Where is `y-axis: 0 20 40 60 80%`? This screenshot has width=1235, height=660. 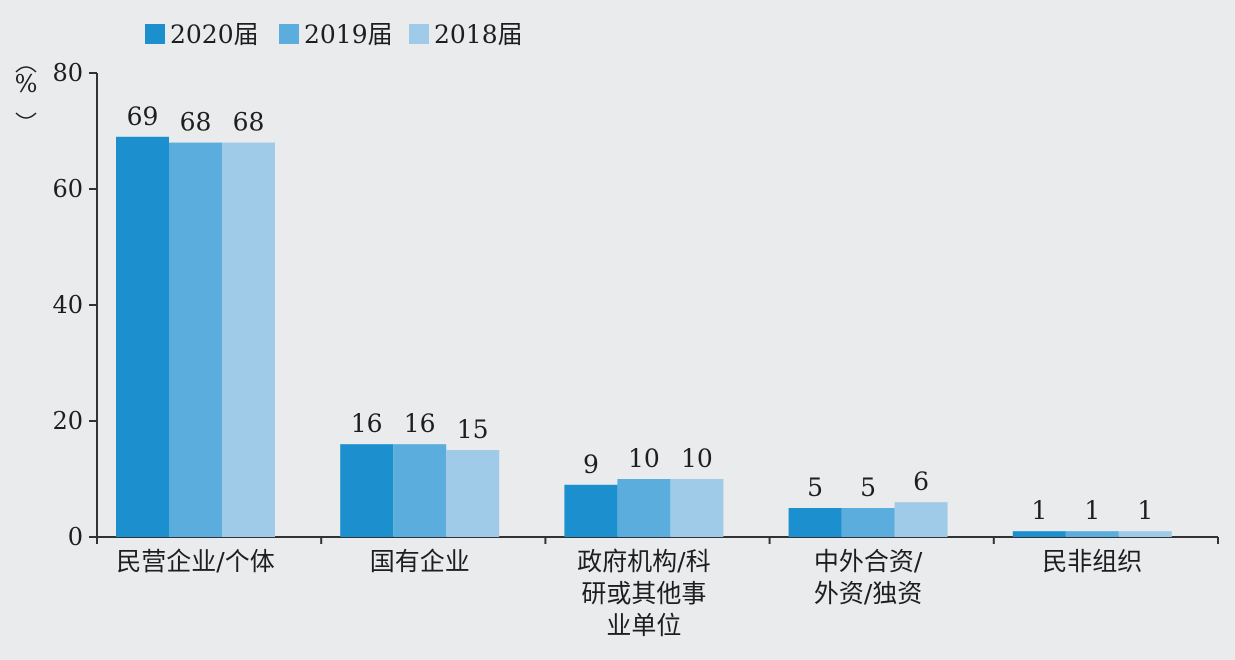
y-axis: 0 20 40 60 80% is located at coordinates (56, 305).